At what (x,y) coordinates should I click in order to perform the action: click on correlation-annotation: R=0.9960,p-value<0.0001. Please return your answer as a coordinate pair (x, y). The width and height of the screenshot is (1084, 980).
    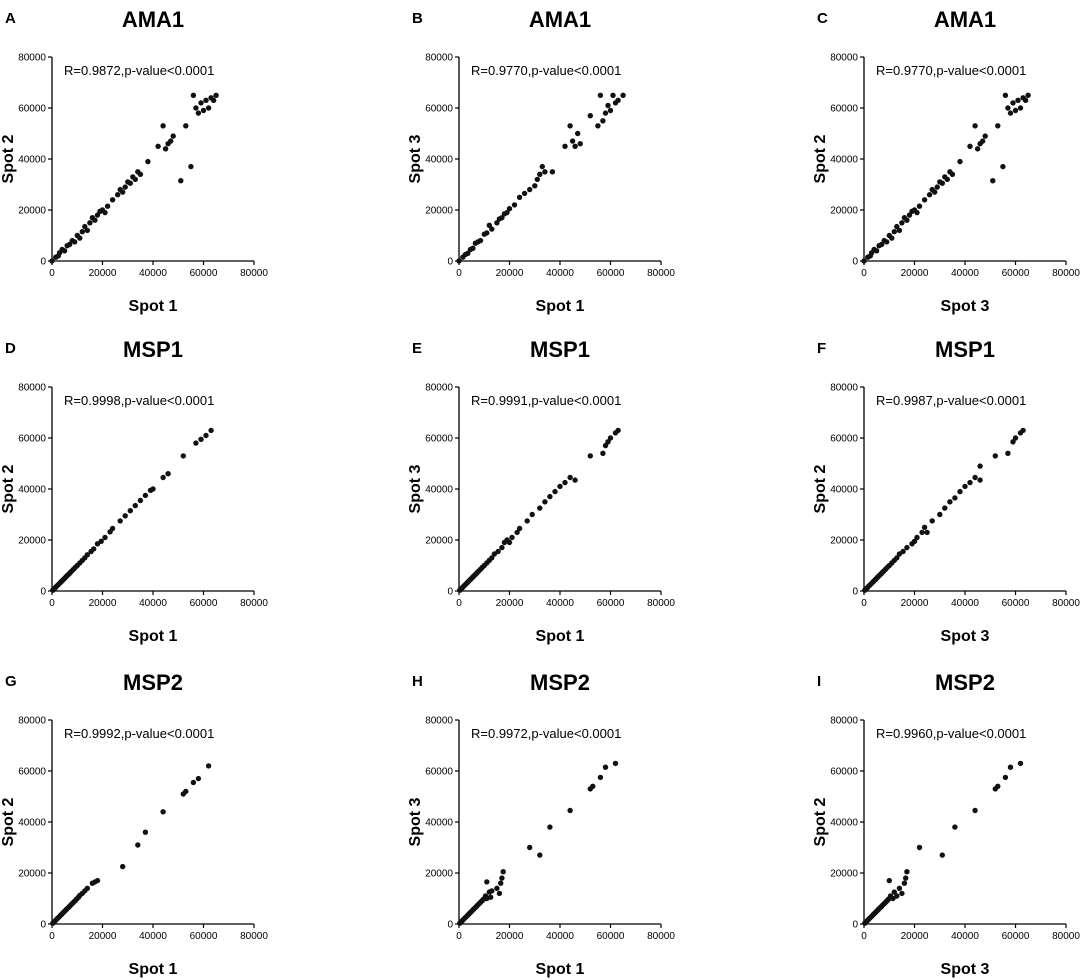
    Looking at the image, I should click on (951, 733).